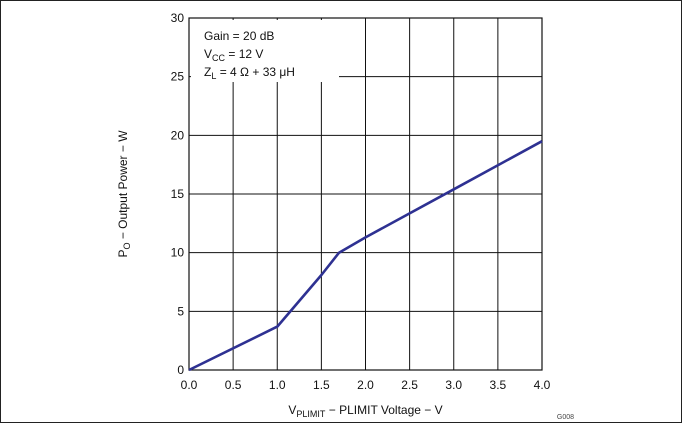 Image resolution: width=683 pixels, height=424 pixels. I want to click on y-axis-ticks: 0 5 10 15 20 25 30, so click(178, 194).